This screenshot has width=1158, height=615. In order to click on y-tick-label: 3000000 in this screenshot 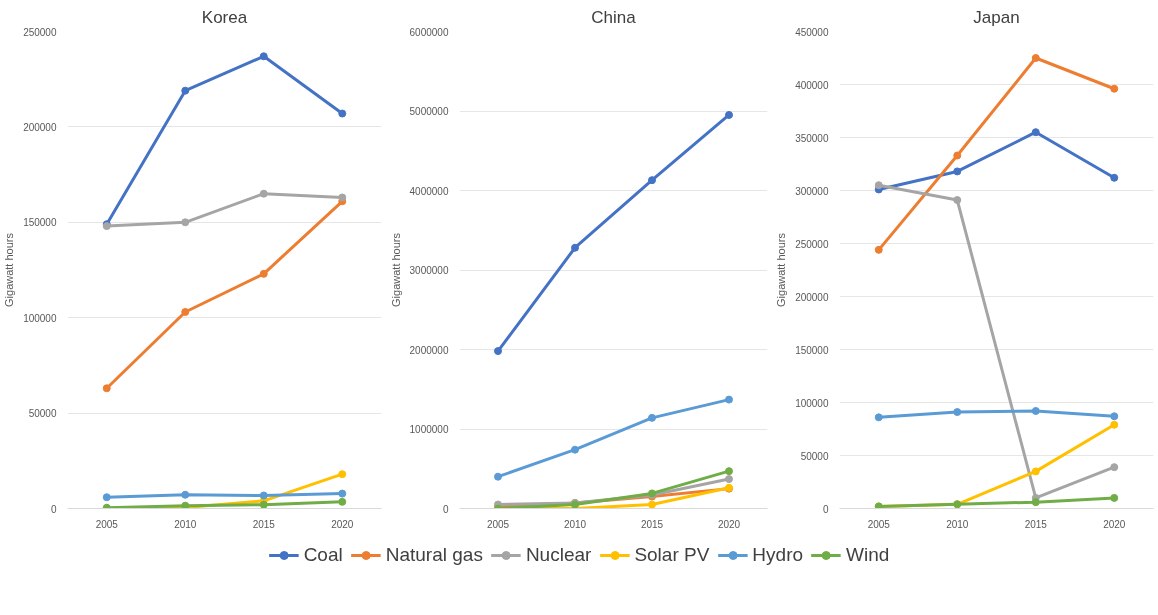, I will do `click(429, 270)`.